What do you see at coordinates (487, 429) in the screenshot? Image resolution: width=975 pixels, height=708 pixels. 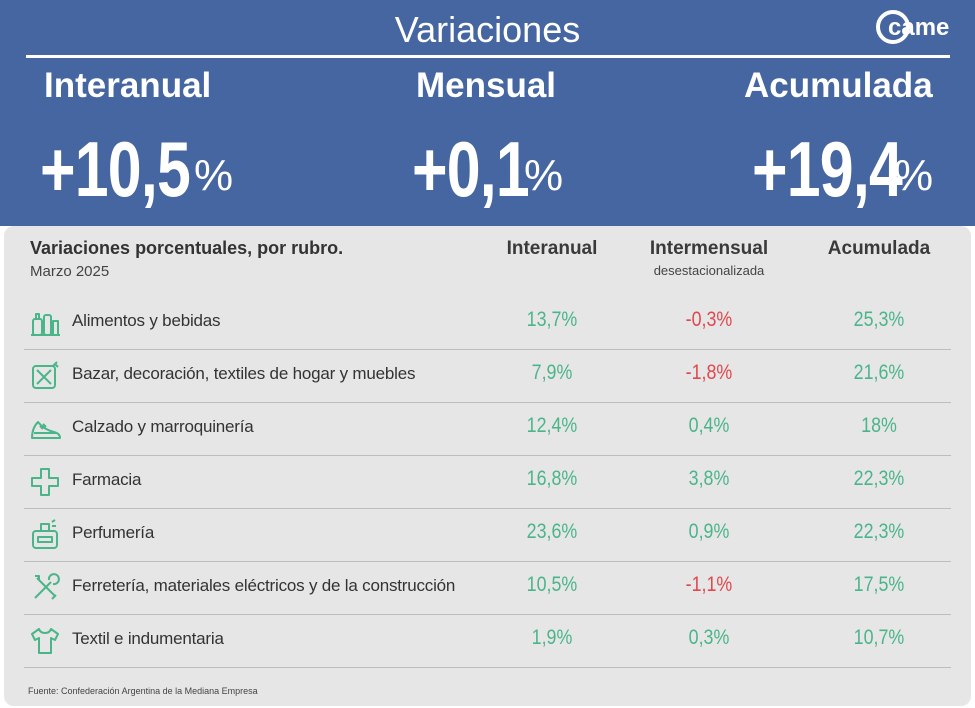 I see `table-row: Calzado y marroquinería 12,4% 0,4% 18%` at bounding box center [487, 429].